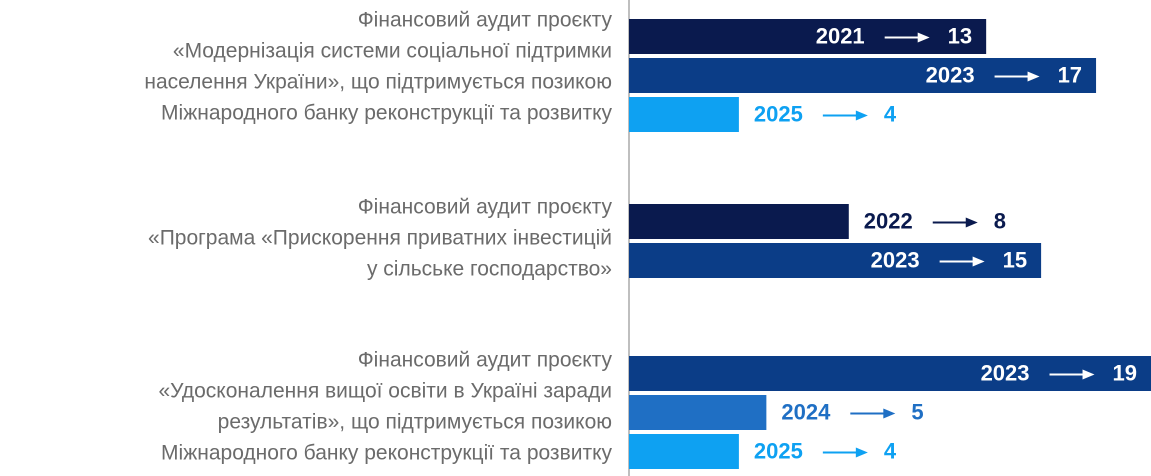 This screenshot has width=1151, height=476. I want to click on bar-year: 2021, so click(840, 35).